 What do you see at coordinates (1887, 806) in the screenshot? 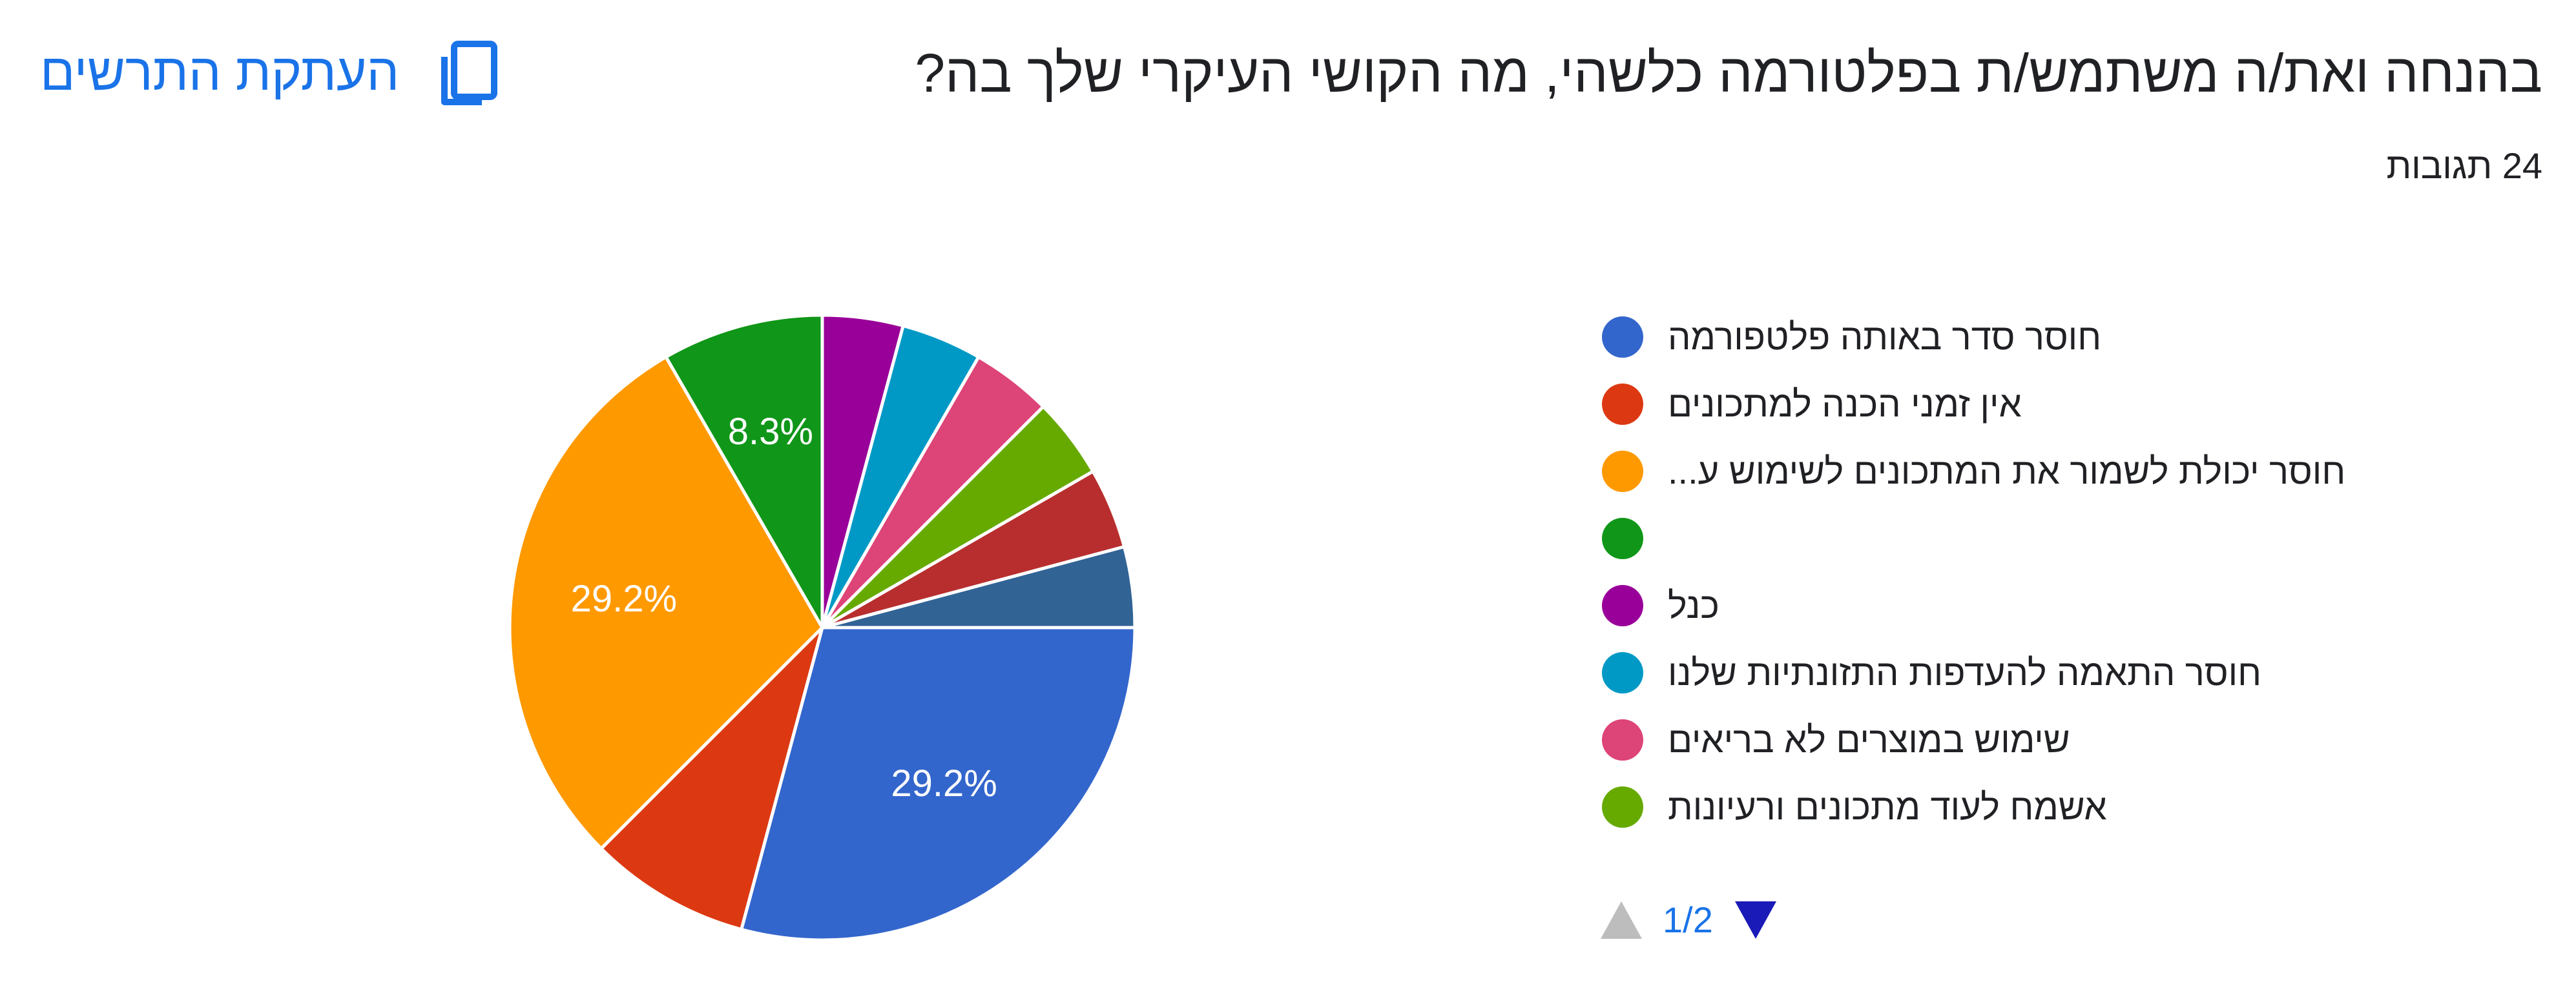
I see `legend-label: אשמח לעוד מתכונים ורעיונות` at bounding box center [1887, 806].